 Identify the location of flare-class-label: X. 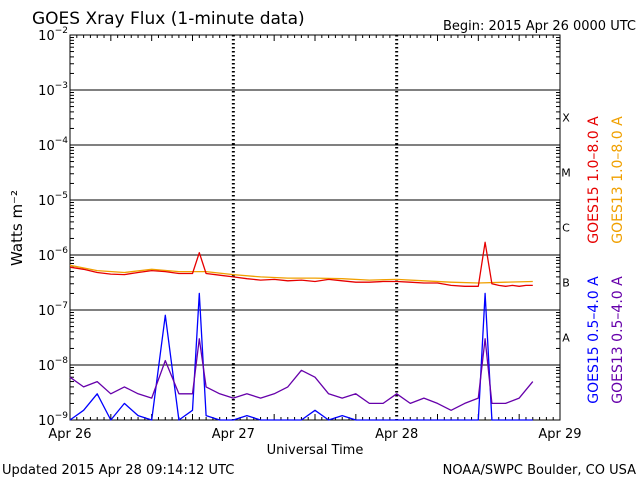
(566, 118).